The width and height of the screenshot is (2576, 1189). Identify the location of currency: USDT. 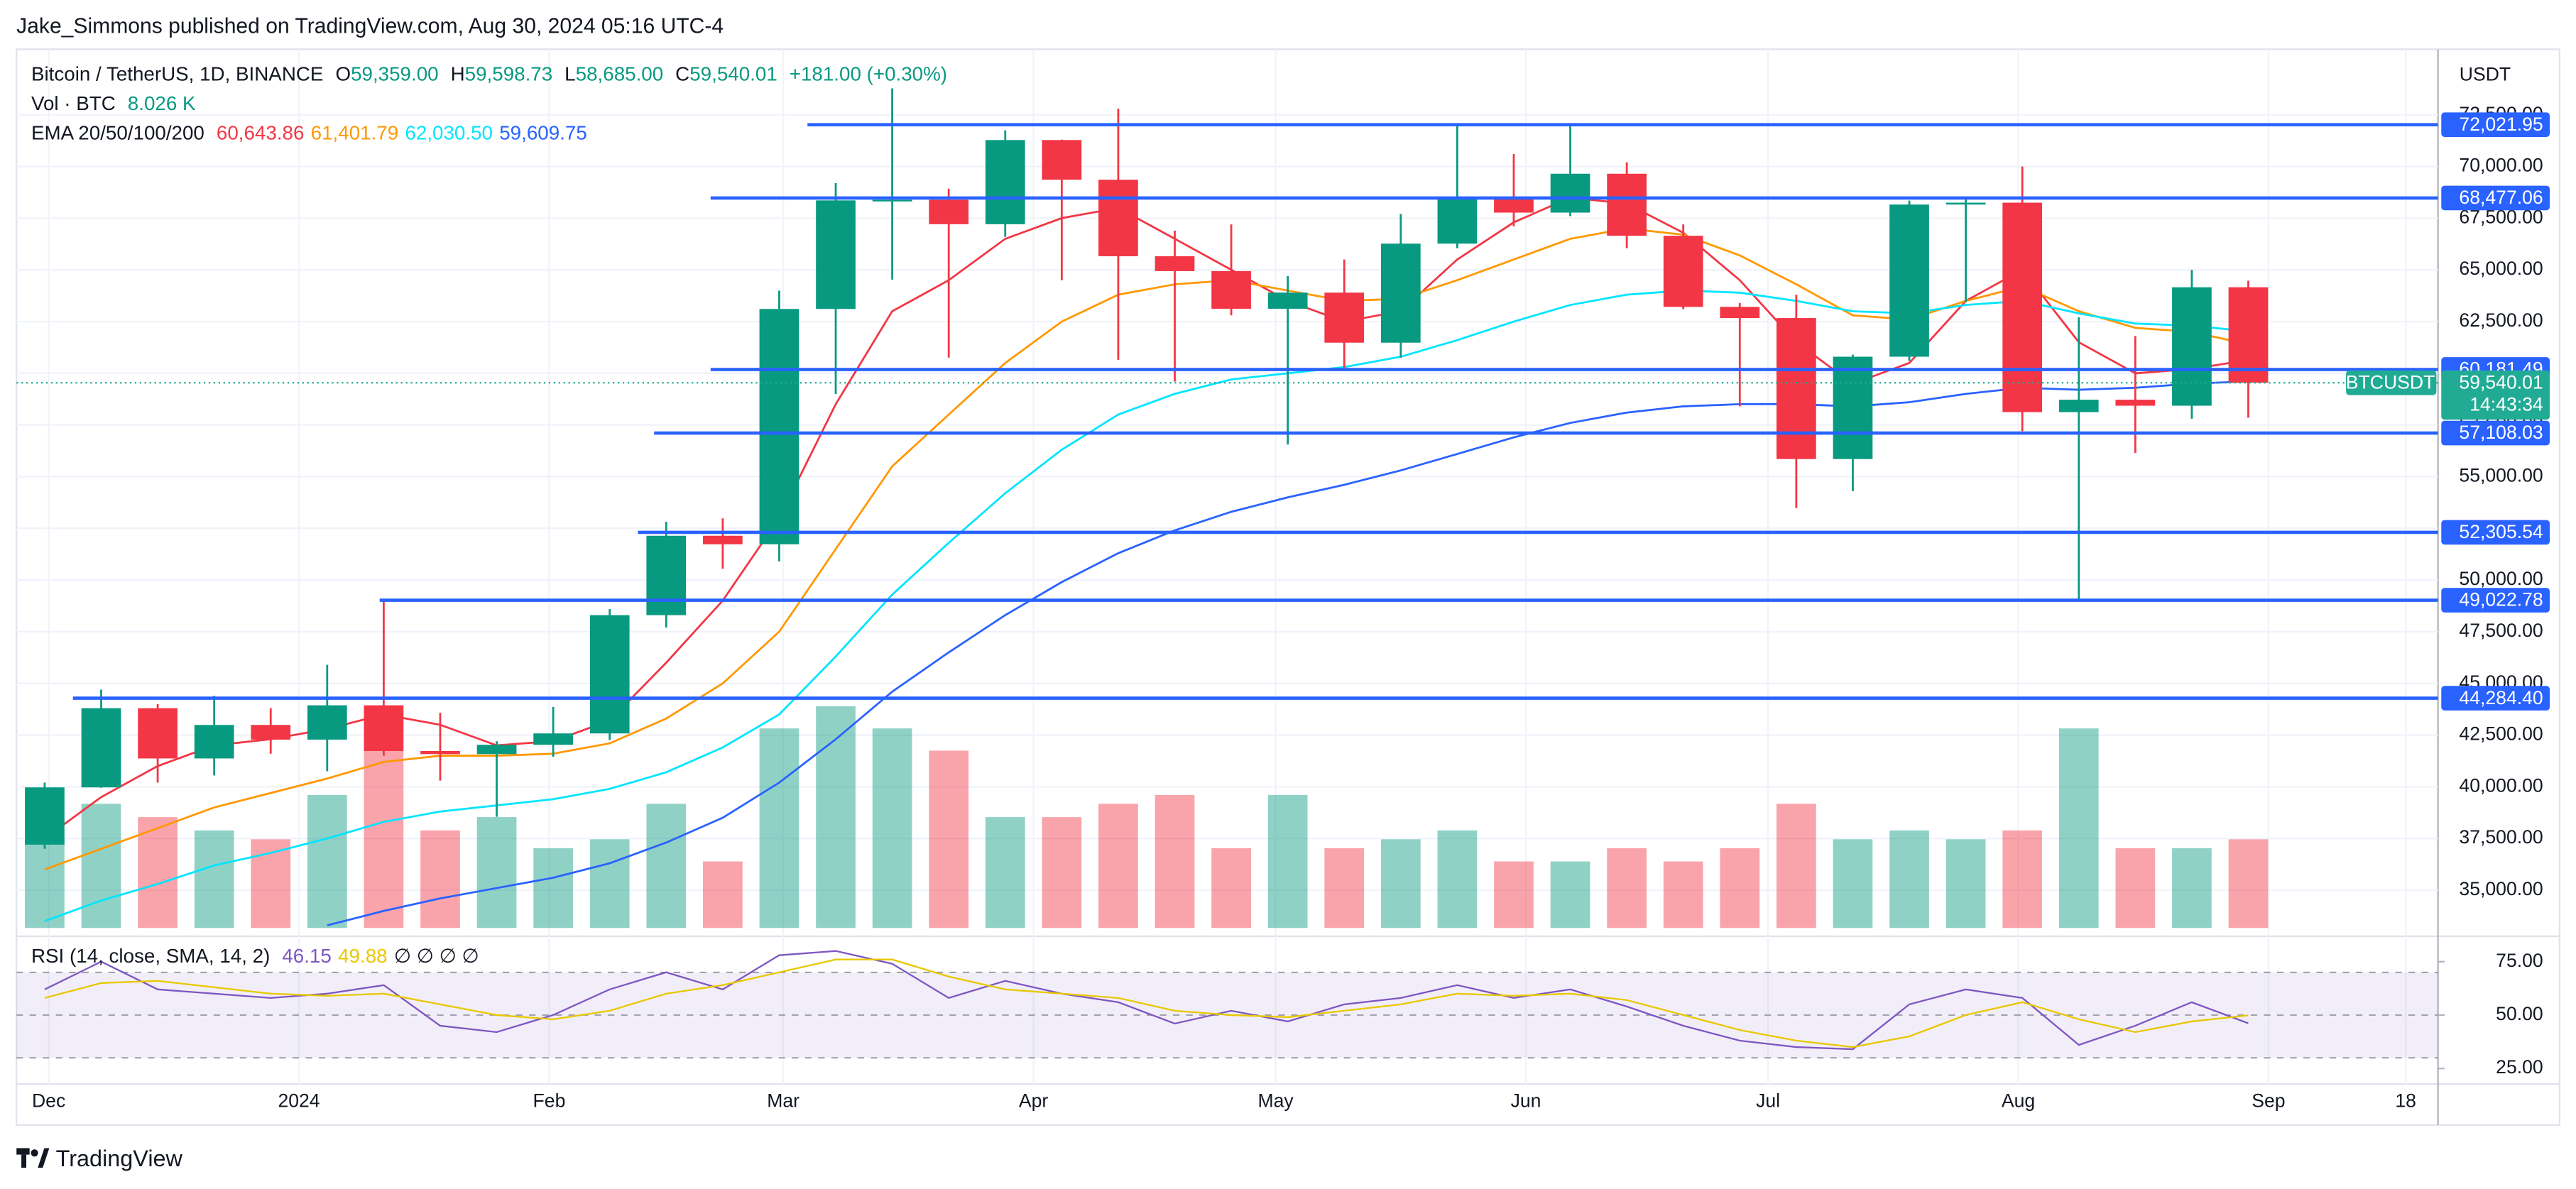
(2485, 75).